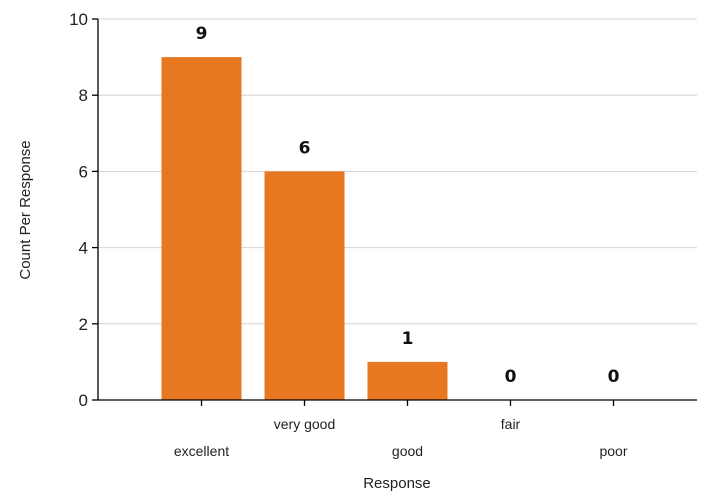 This screenshot has width=710, height=496. What do you see at coordinates (83, 324) in the screenshot?
I see `y-tick-label: 2` at bounding box center [83, 324].